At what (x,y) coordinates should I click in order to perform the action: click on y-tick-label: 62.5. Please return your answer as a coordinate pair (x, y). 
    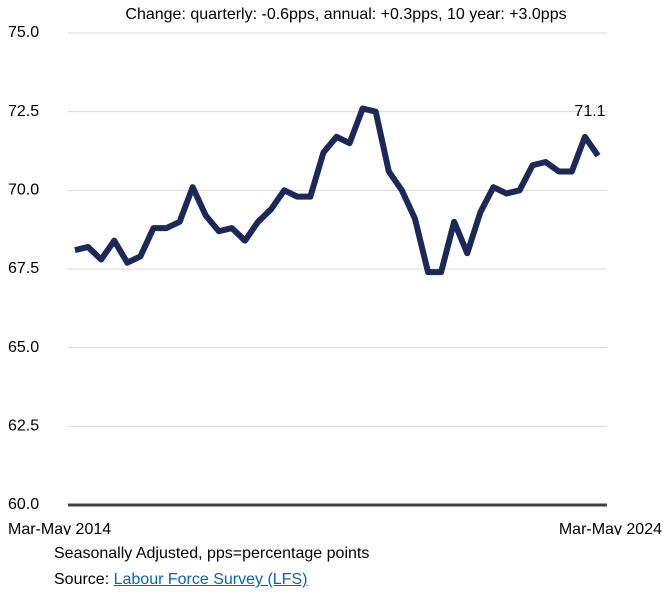
    Looking at the image, I should click on (23, 426).